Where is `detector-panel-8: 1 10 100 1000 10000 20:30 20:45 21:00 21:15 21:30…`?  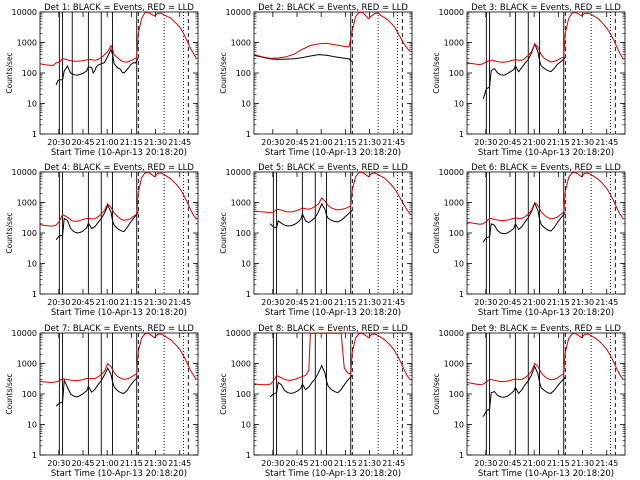
detector-panel-8: 1 10 100 1000 10000 20:30 20:45 21:00 21:15 21:30… is located at coordinates (316, 401).